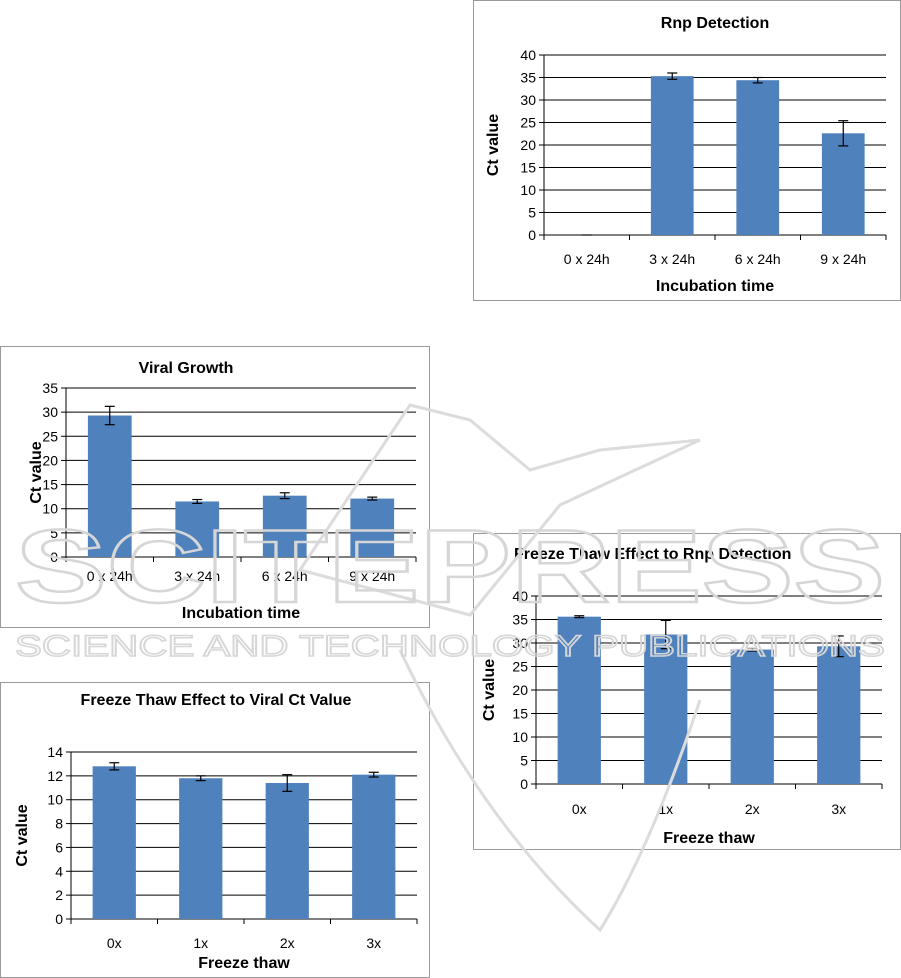  What do you see at coordinates (55, 752) in the screenshot?
I see `y-tick-label: 14` at bounding box center [55, 752].